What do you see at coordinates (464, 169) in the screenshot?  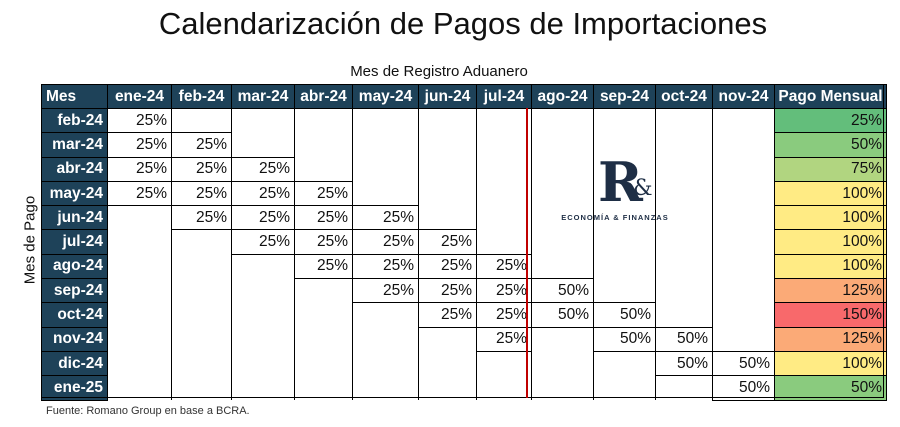 I see `table-row: abr-24 25% 25% 25% 75%` at bounding box center [464, 169].